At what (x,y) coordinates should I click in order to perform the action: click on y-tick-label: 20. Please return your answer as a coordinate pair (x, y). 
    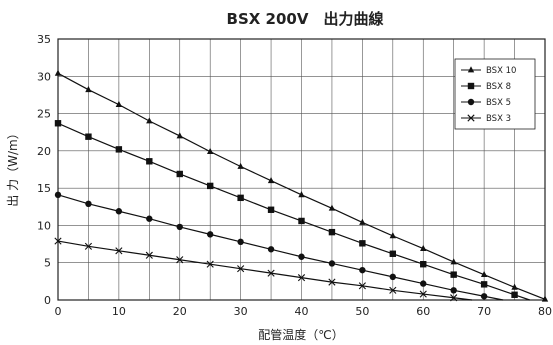
    Looking at the image, I should click on (44, 151).